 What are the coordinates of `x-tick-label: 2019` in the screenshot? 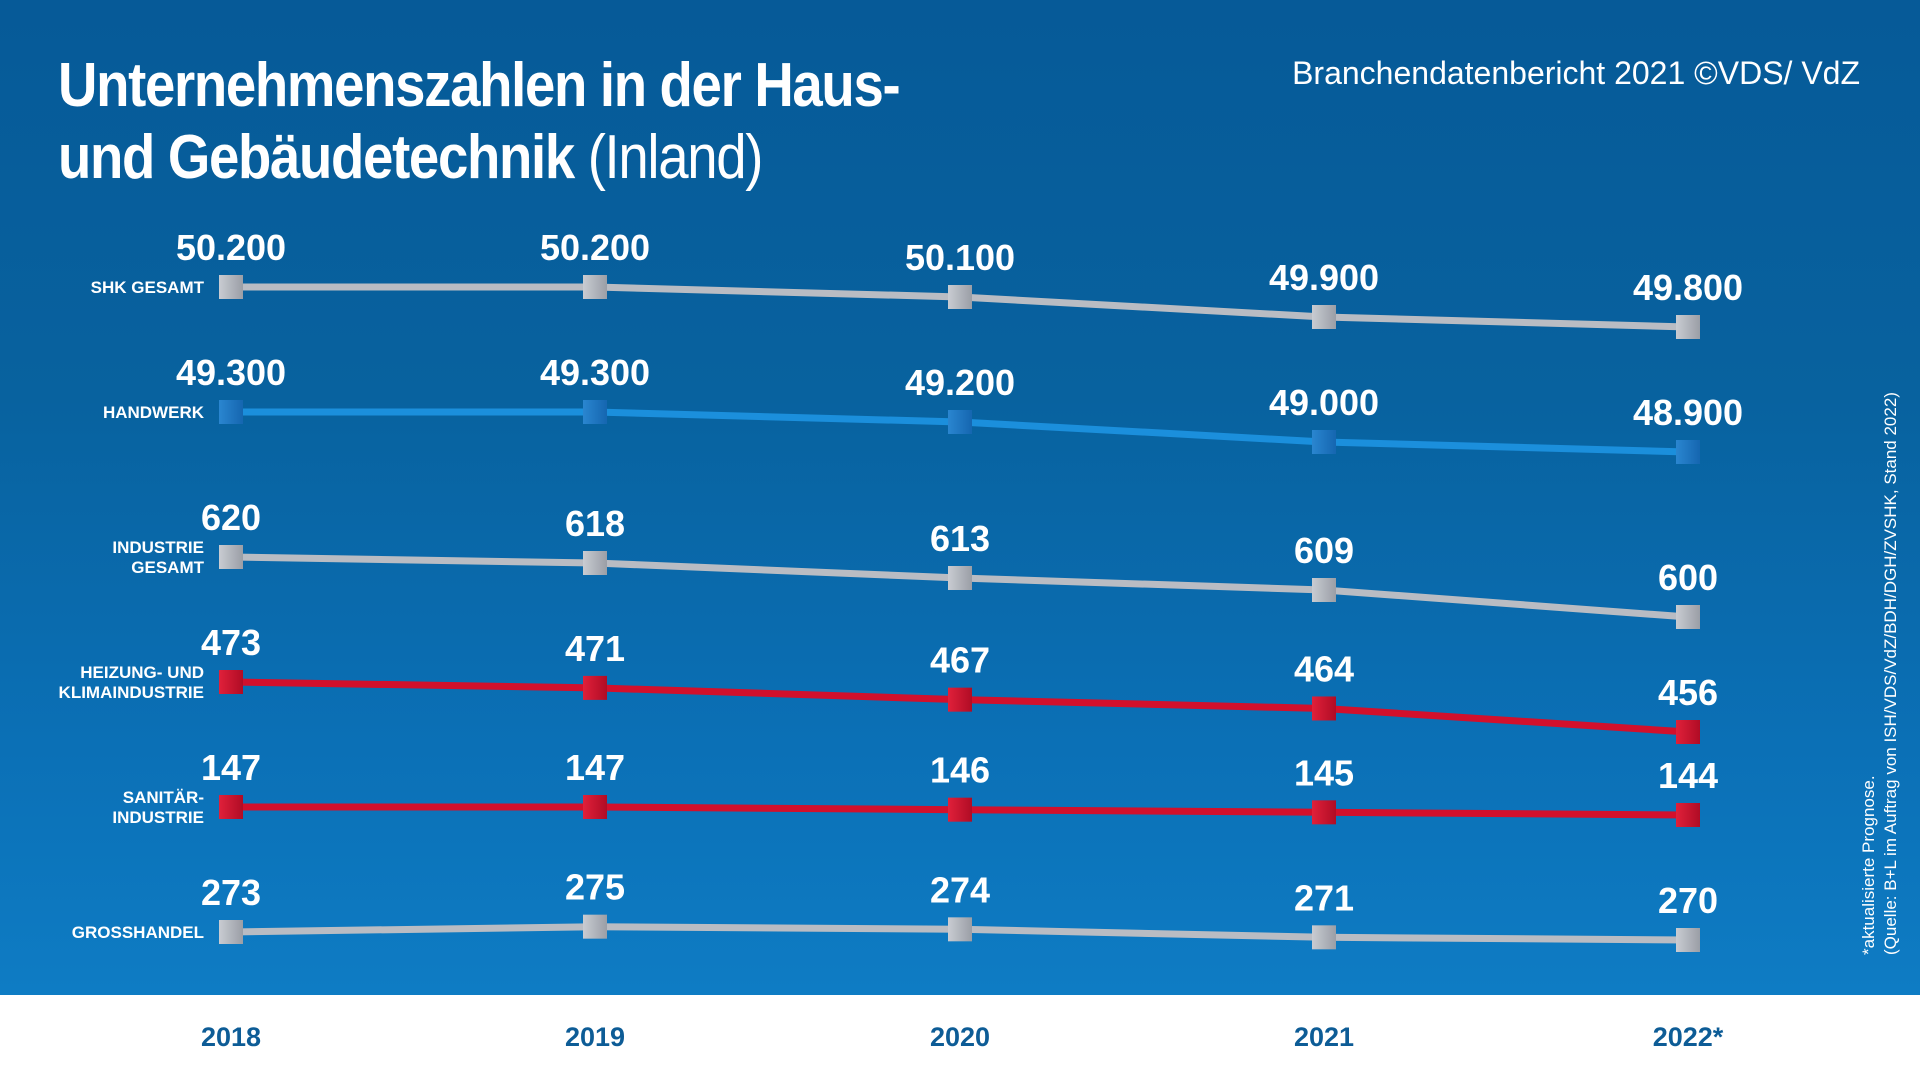 It's located at (595, 1037).